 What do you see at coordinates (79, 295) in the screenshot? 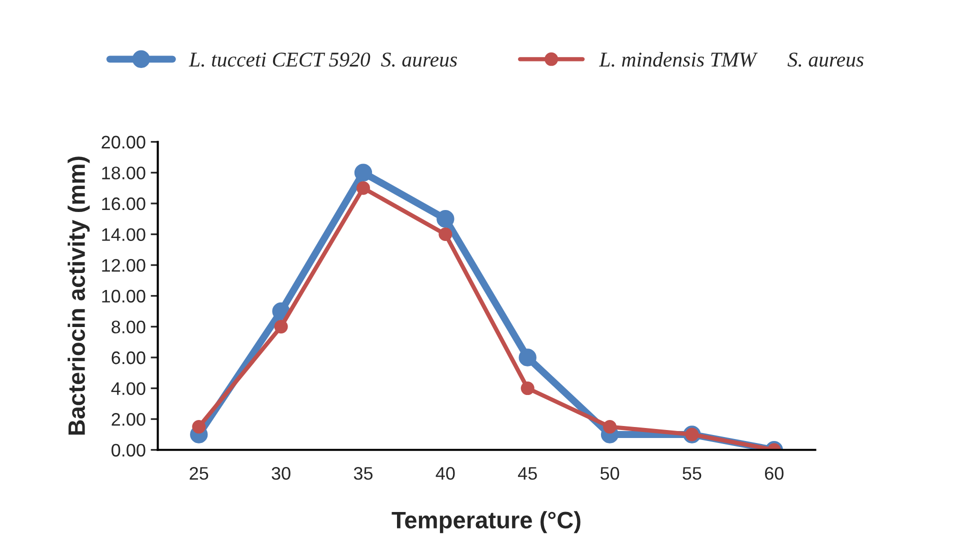
I see `y-axis-title: Bacteriocin activity (mm)` at bounding box center [79, 295].